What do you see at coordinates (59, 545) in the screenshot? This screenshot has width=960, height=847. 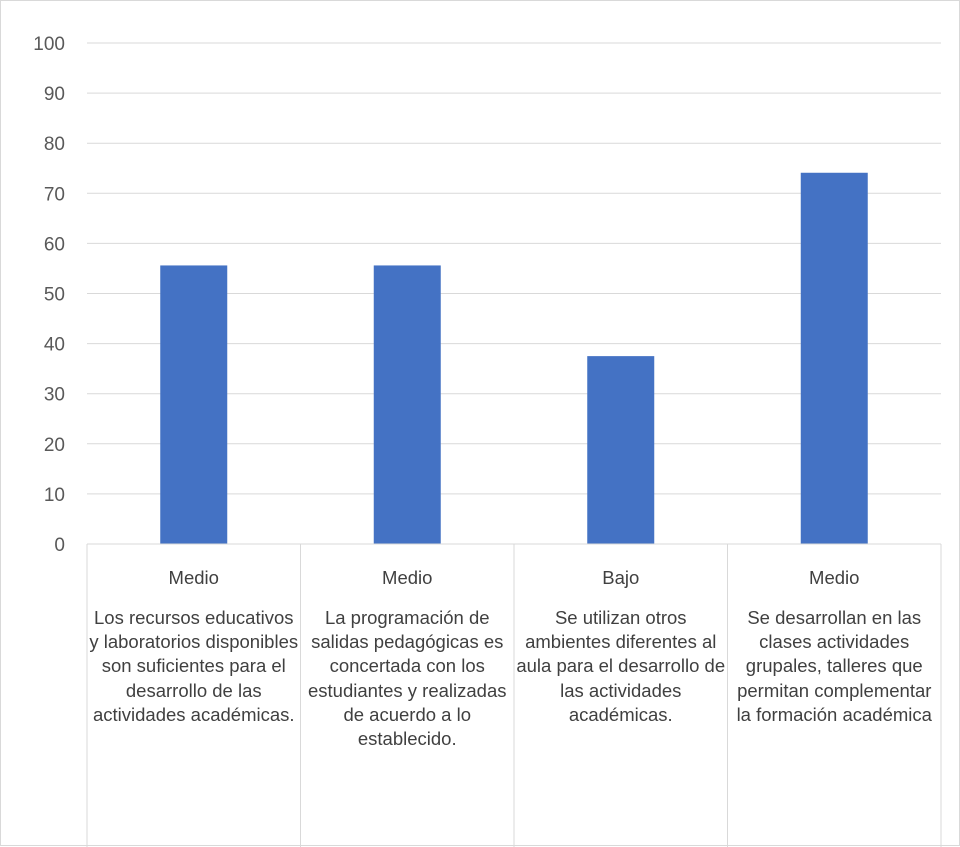 I see `y-tick-label: 0` at bounding box center [59, 545].